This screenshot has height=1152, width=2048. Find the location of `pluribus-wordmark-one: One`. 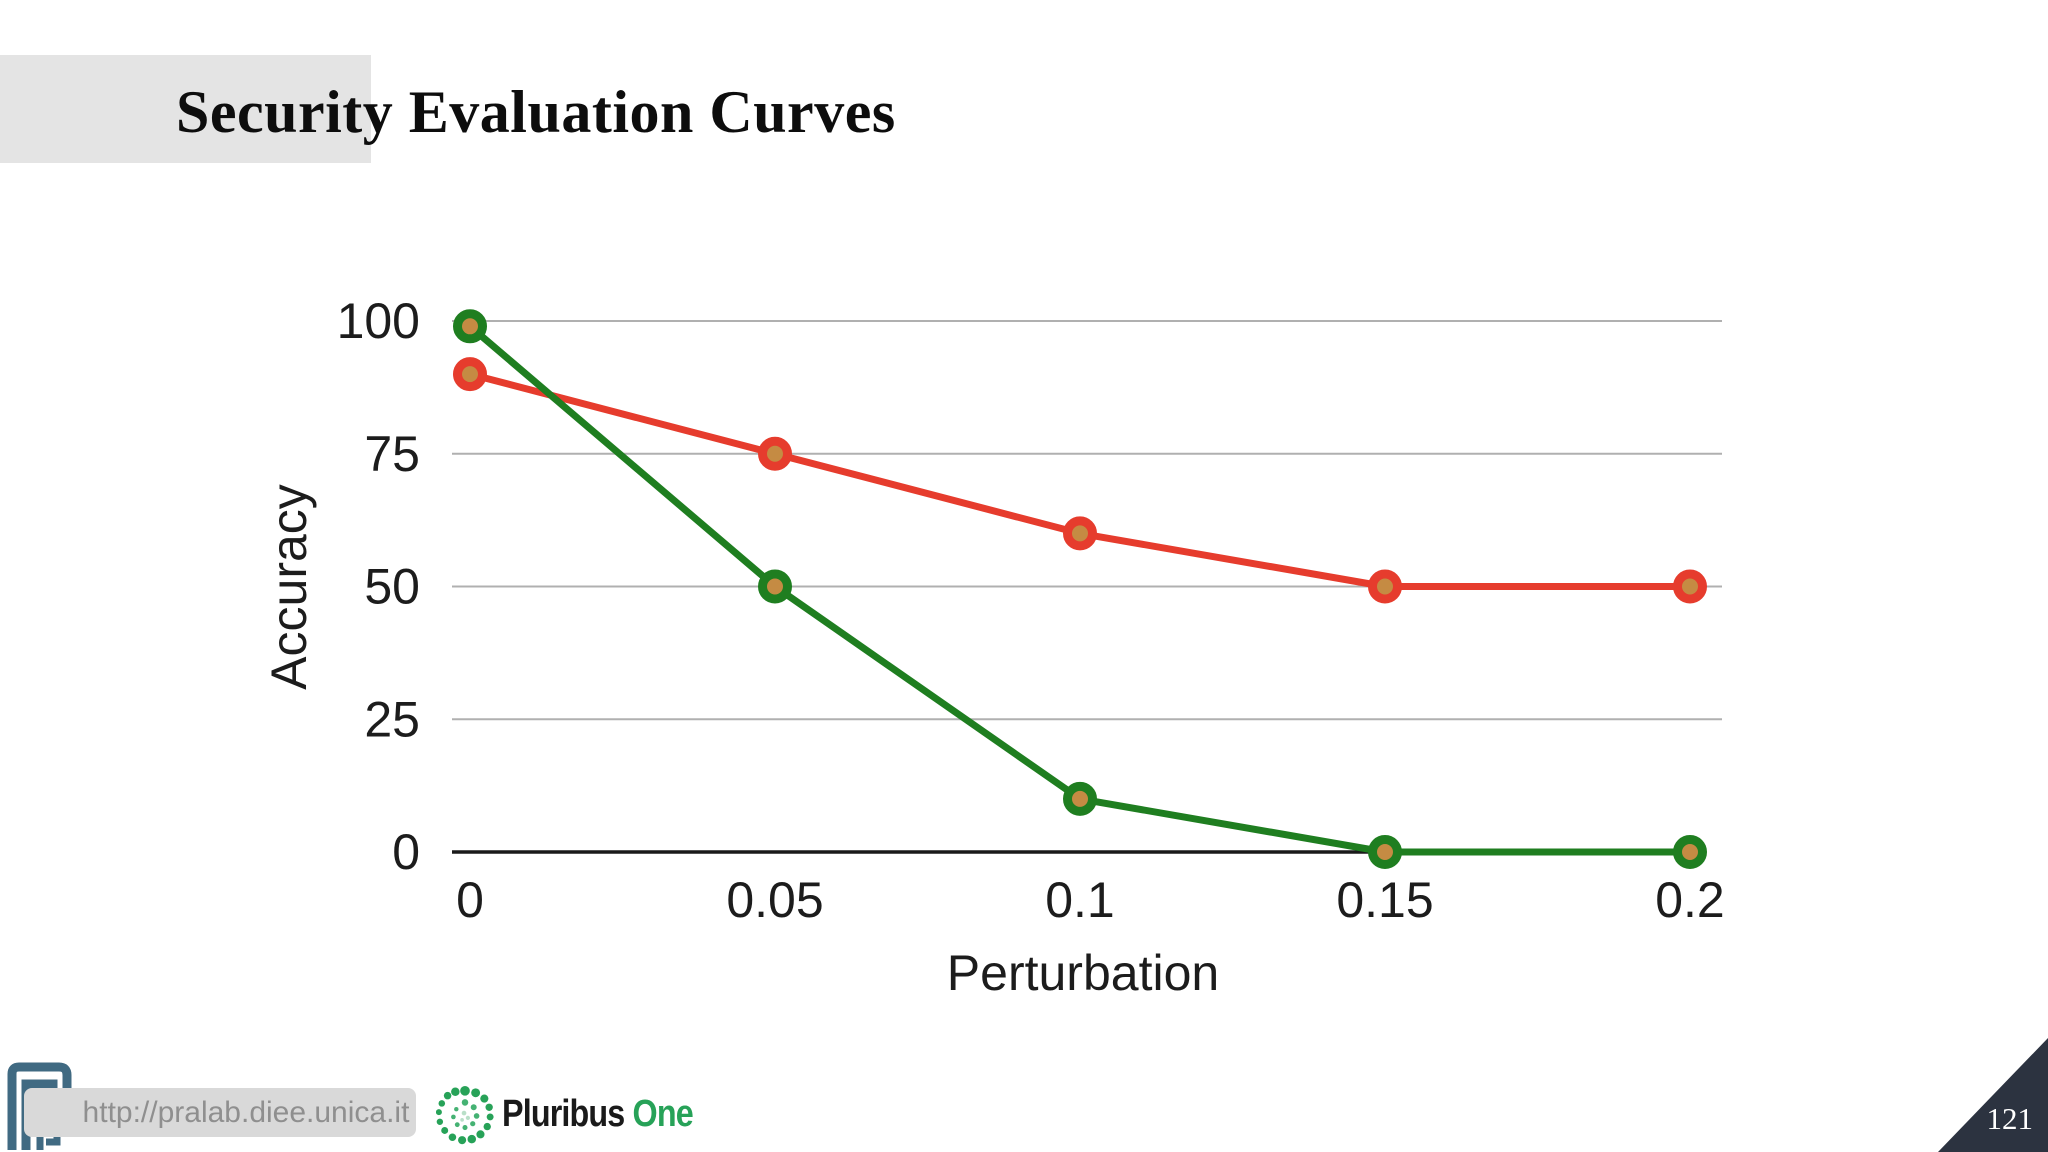

pluribus-wordmark-one: One is located at coordinates (663, 1114).